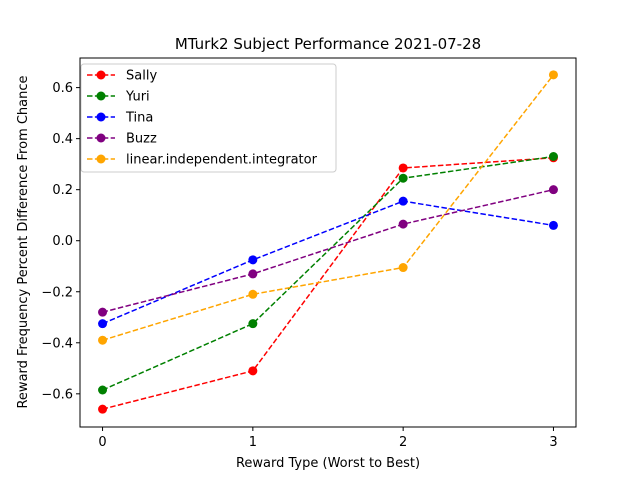  I want to click on x-tick-label: 2, so click(403, 442).